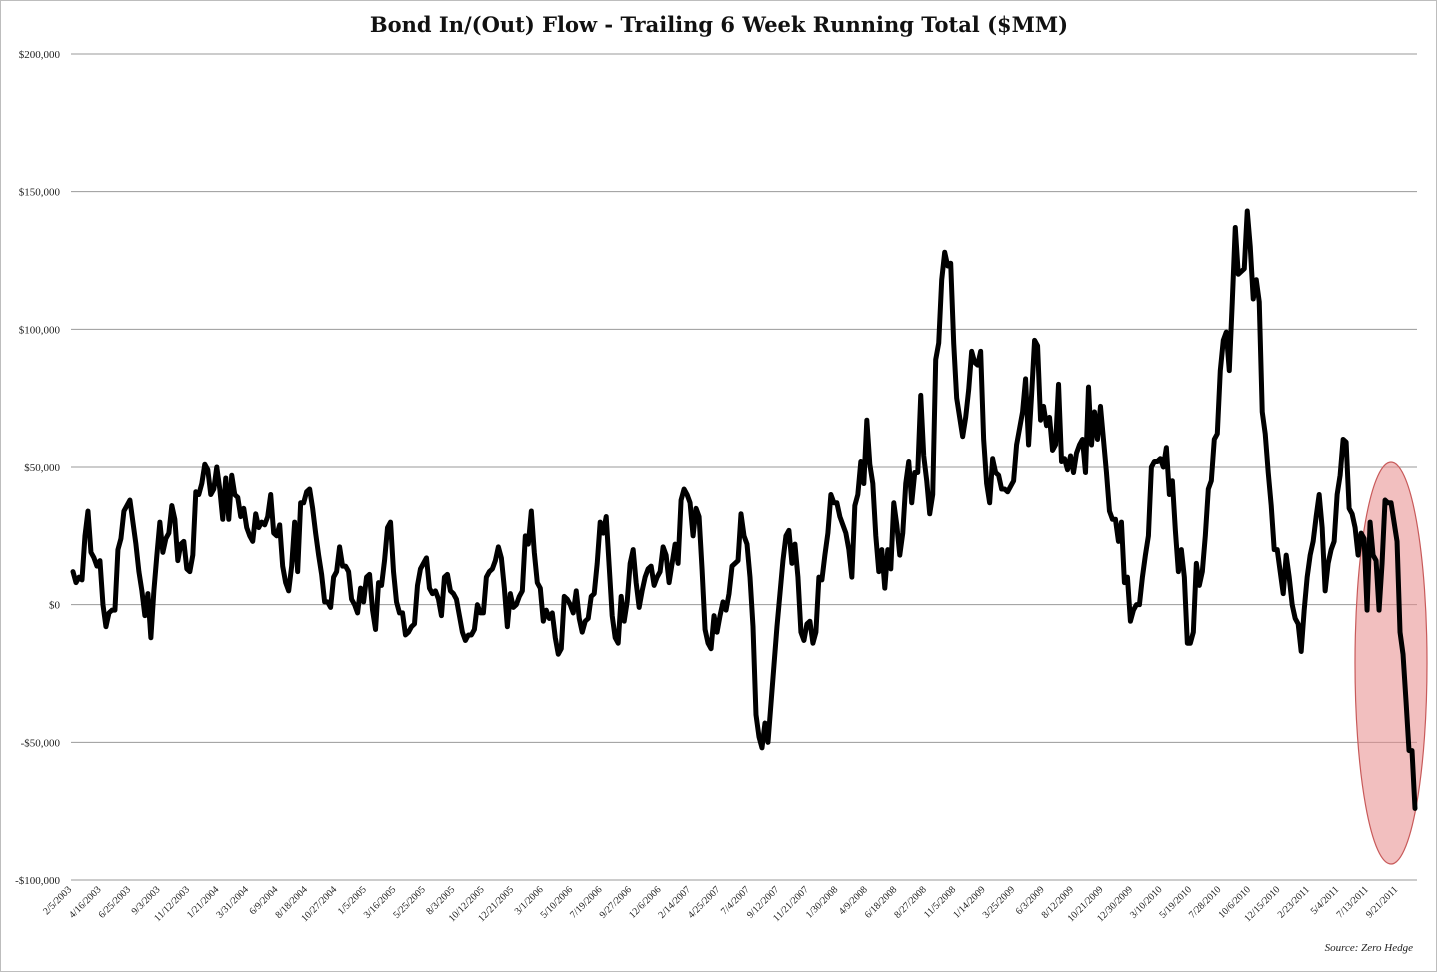 The width and height of the screenshot is (1437, 973). Describe the element at coordinates (42, 468) in the screenshot. I see `y-tick-label: $50,000` at that location.